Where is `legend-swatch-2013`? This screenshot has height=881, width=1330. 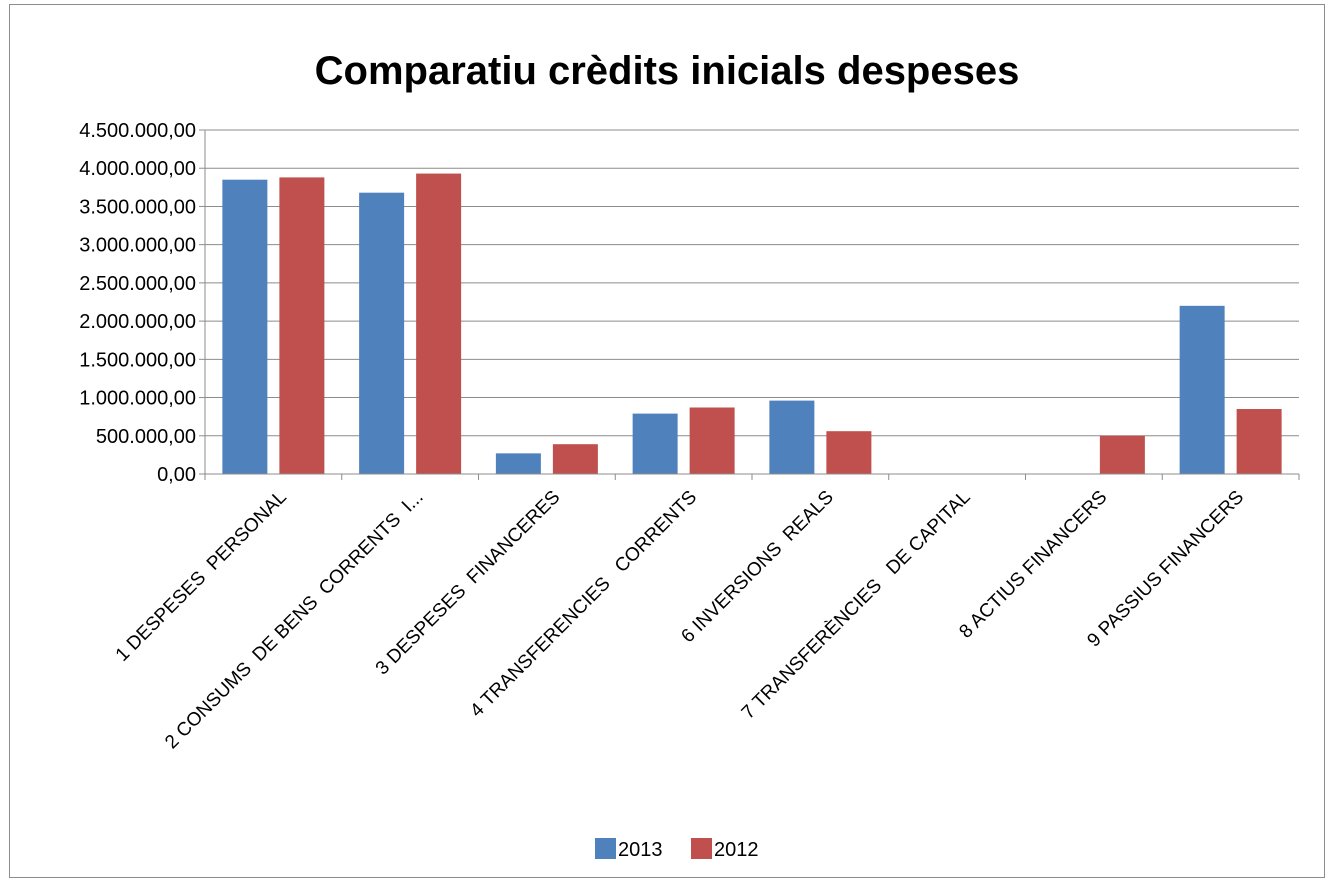 legend-swatch-2013 is located at coordinates (605, 848).